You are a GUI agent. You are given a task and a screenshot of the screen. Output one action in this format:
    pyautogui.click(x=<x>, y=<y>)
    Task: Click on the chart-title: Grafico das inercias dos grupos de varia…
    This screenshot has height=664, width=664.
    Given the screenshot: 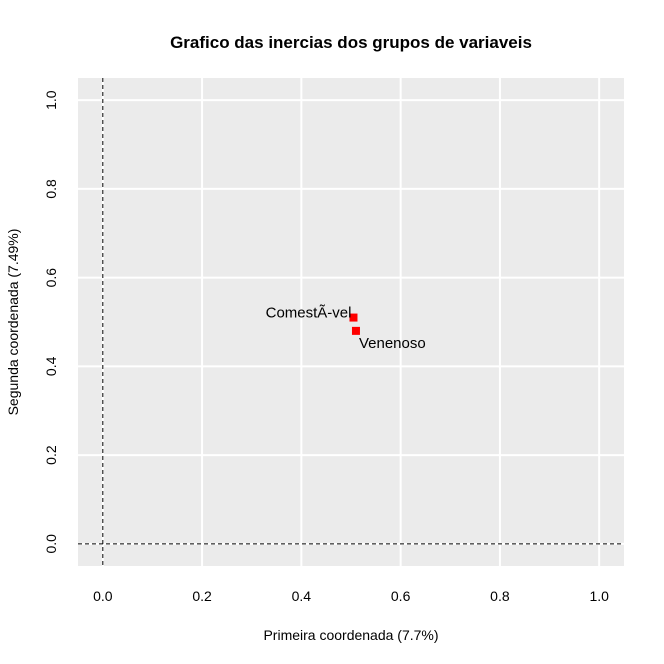 What is the action you would take?
    pyautogui.click(x=351, y=42)
    